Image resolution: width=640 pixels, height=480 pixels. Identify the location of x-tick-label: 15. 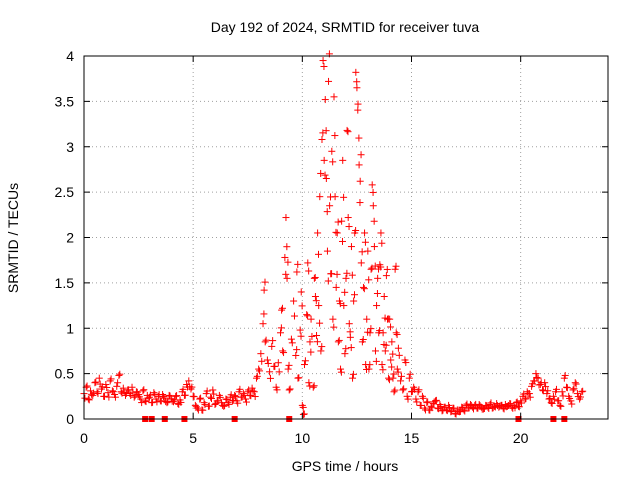
(412, 438).